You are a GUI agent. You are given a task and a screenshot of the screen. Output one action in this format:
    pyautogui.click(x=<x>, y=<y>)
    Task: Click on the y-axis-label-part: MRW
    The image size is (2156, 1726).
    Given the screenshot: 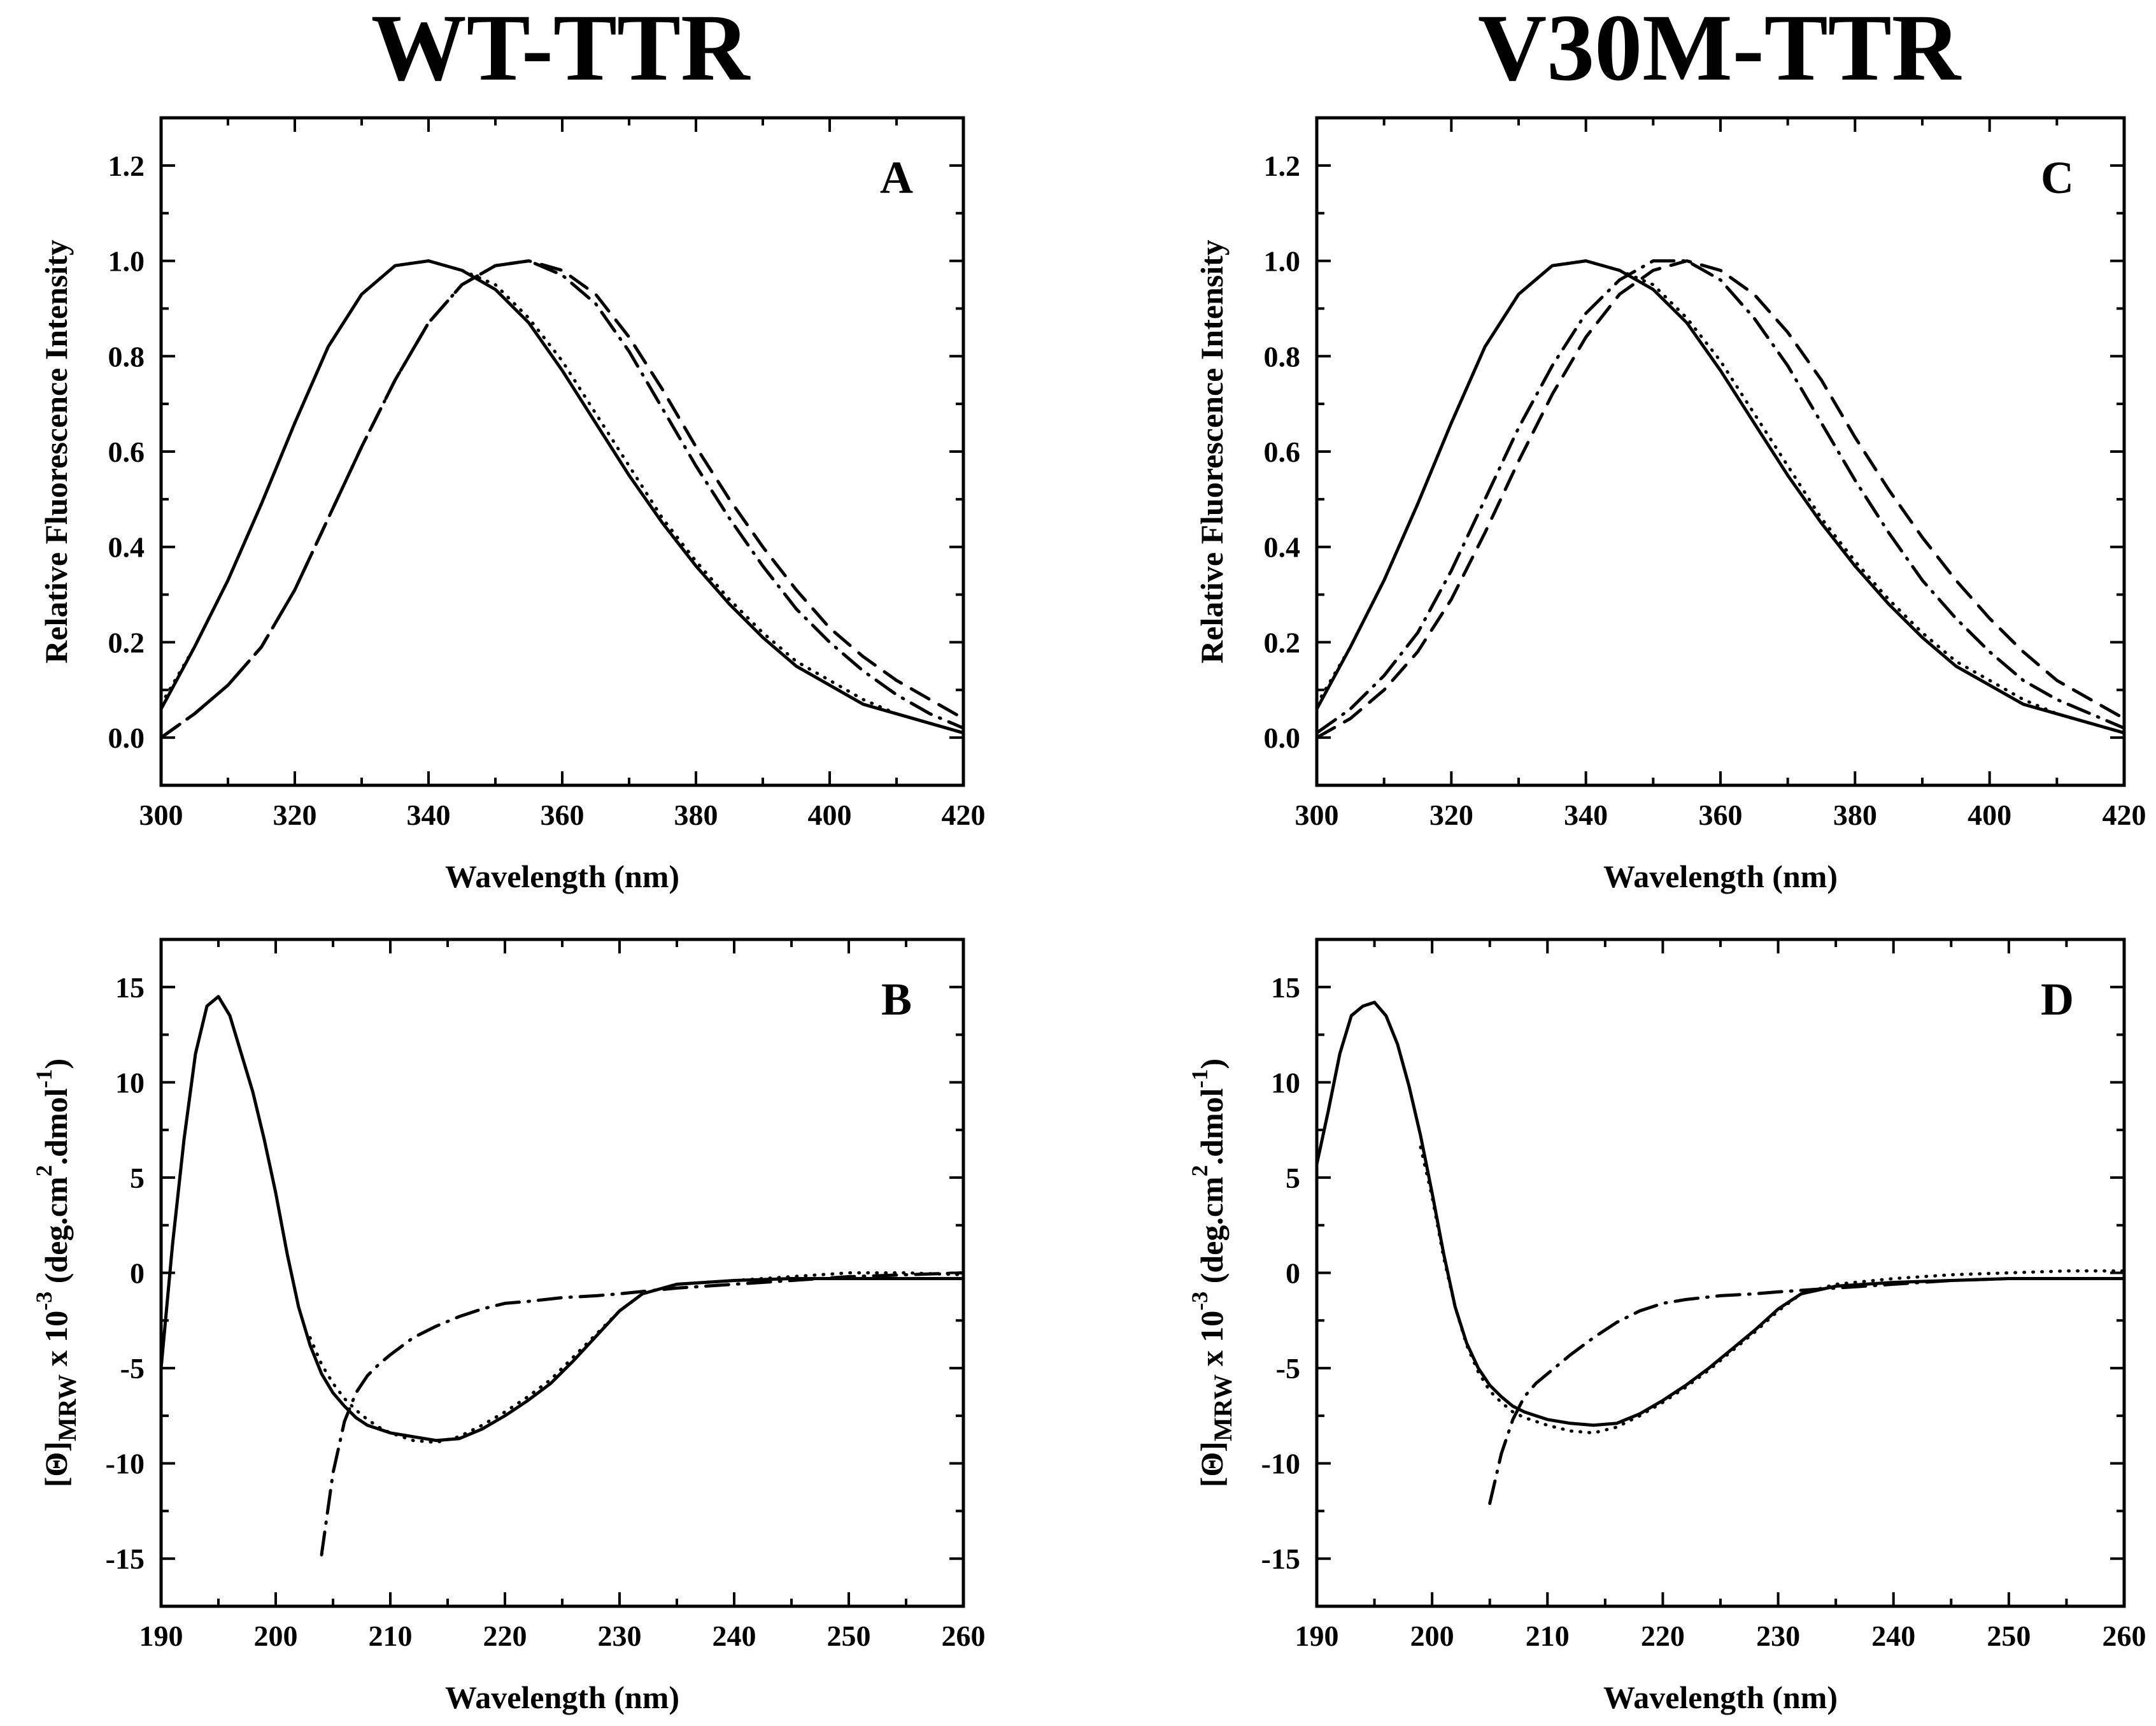 What is the action you would take?
    pyautogui.click(x=1223, y=1407)
    